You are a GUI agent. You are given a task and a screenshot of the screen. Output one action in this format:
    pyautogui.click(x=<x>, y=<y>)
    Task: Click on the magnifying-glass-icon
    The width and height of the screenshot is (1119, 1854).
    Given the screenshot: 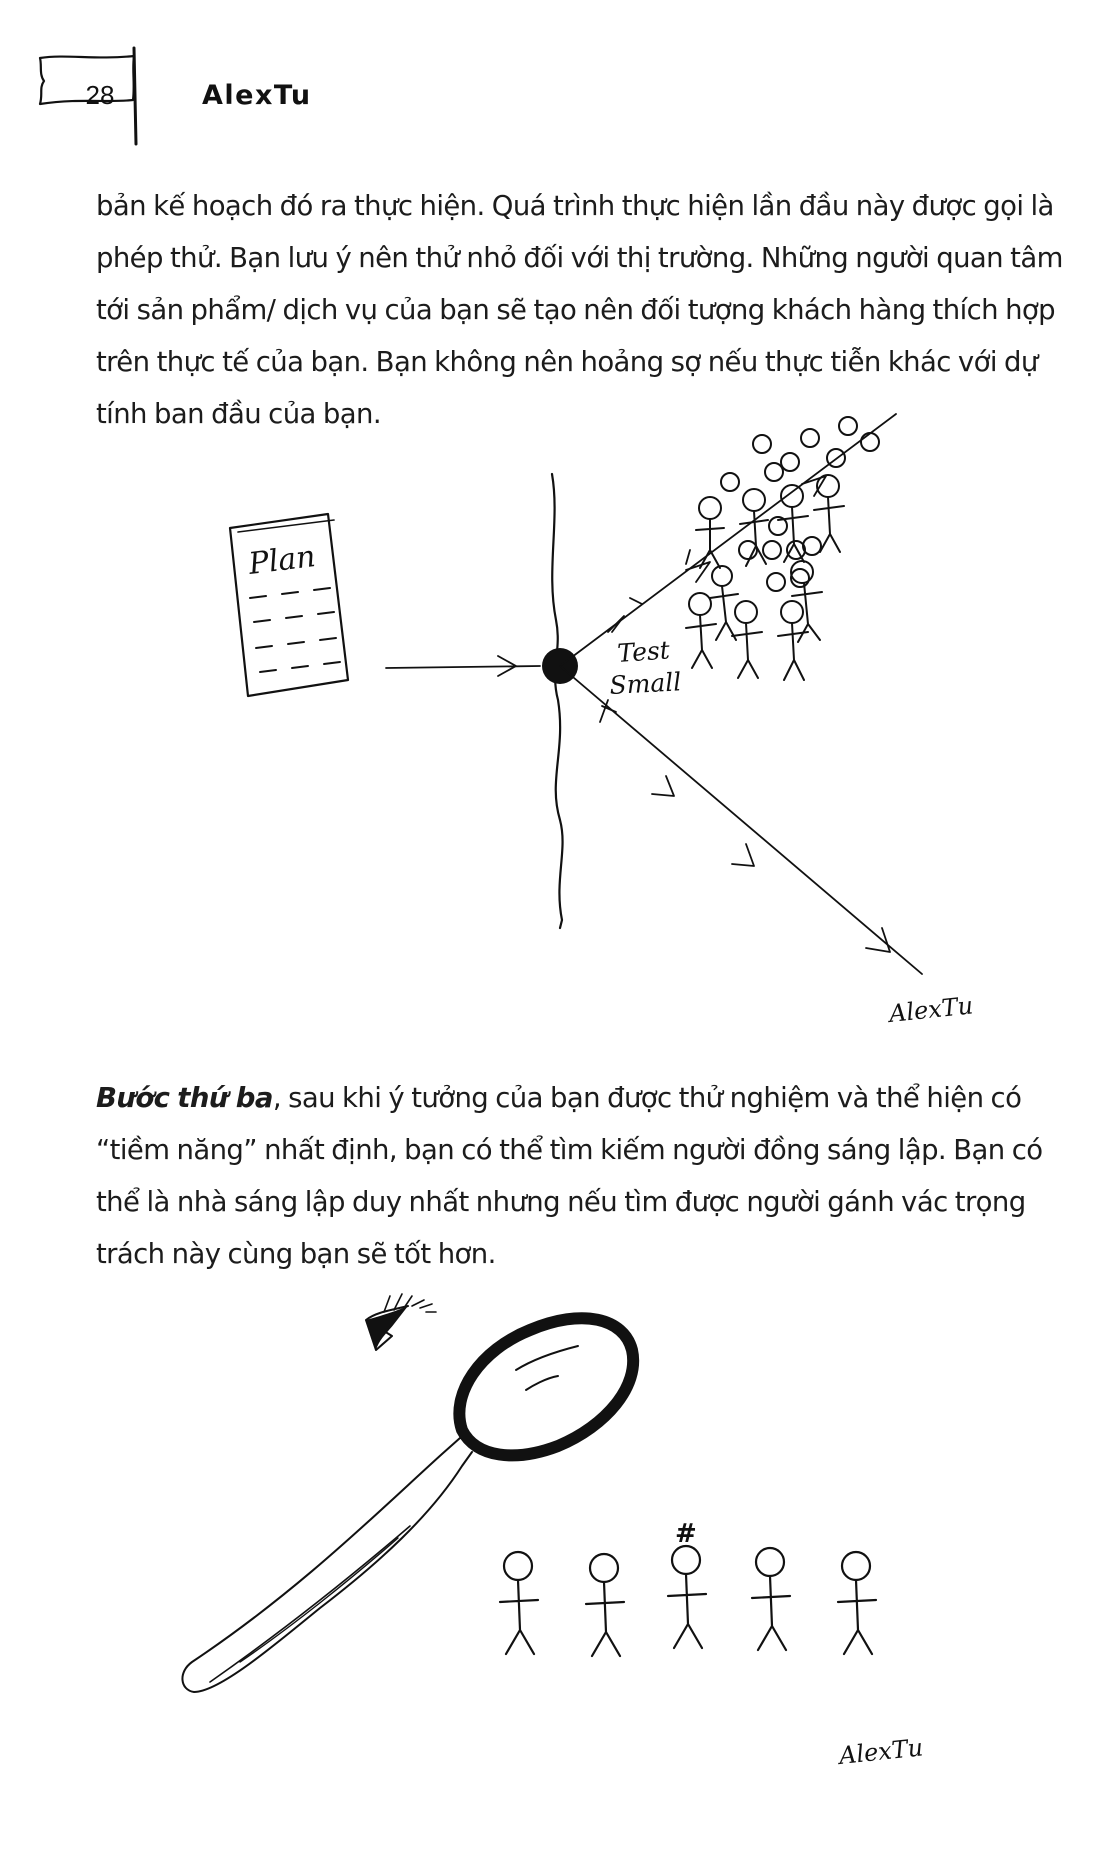 What is the action you would take?
    pyautogui.click(x=410, y=1502)
    